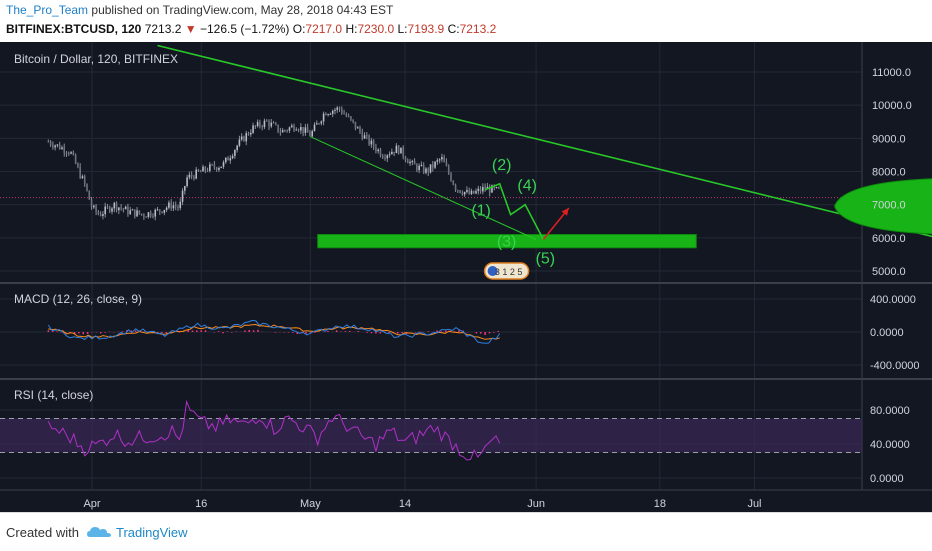 This screenshot has width=932, height=551. I want to click on tradingview-logo-icon, so click(99, 532).